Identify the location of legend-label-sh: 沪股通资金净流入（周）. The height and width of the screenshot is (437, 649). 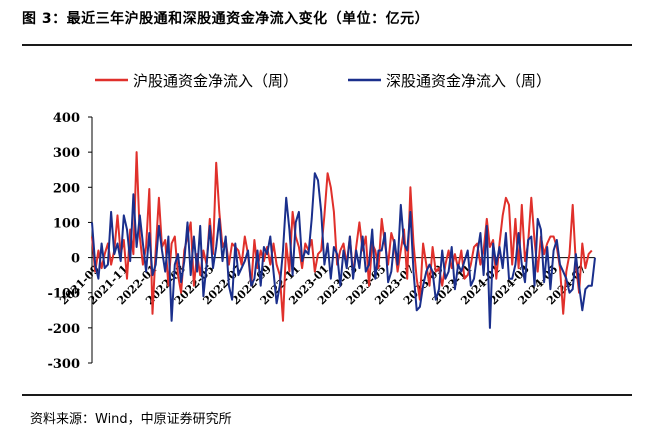
(215, 81).